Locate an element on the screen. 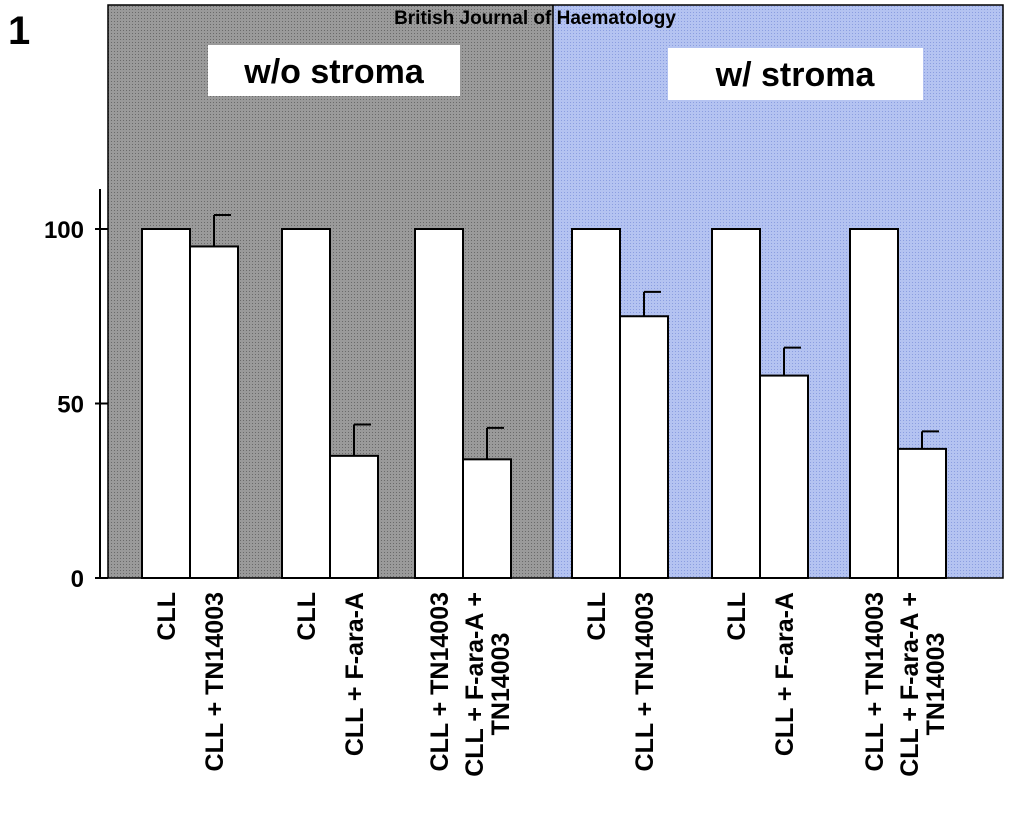  panel-label: 1 is located at coordinates (19, 31).